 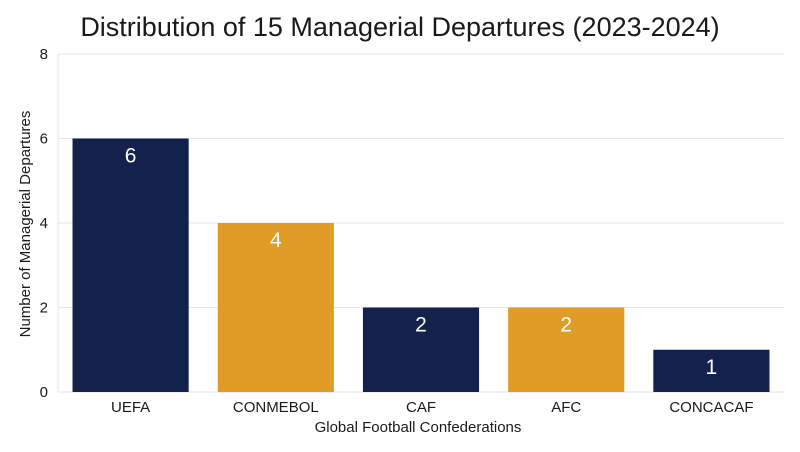 What do you see at coordinates (566, 349) in the screenshot?
I see `bar-afc` at bounding box center [566, 349].